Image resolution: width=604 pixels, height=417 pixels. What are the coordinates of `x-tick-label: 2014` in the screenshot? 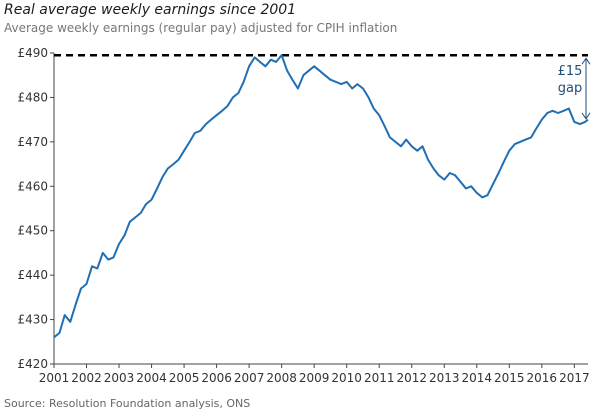 It's located at (477, 378).